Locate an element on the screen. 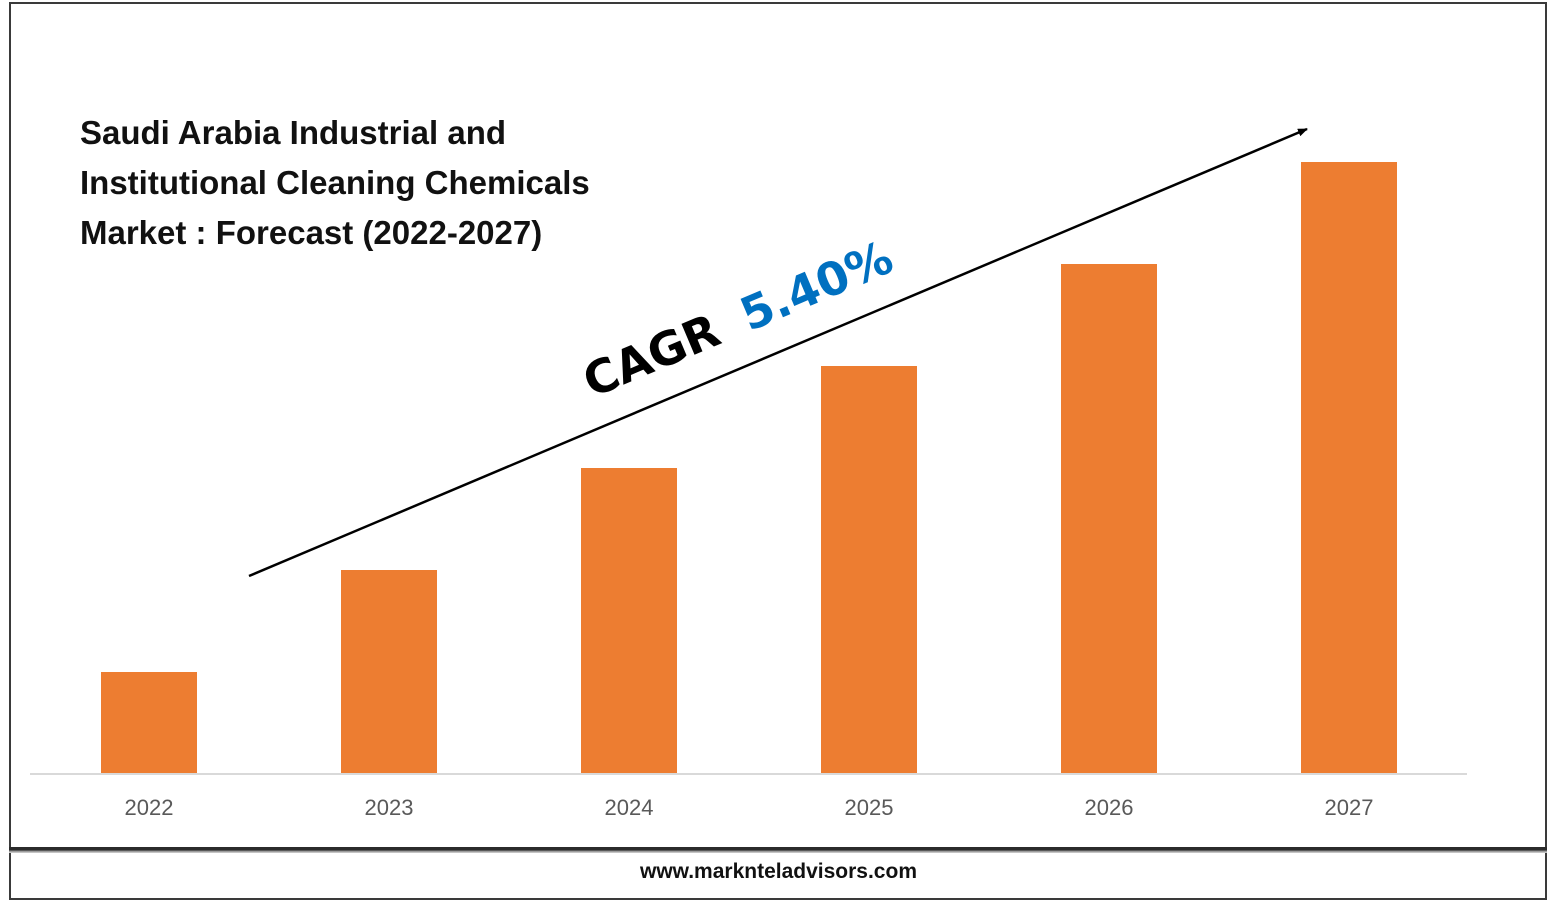 The height and width of the screenshot is (906, 1557). chart-title-line-3: Market : Forecast (2022-2027) is located at coordinates (311, 232).